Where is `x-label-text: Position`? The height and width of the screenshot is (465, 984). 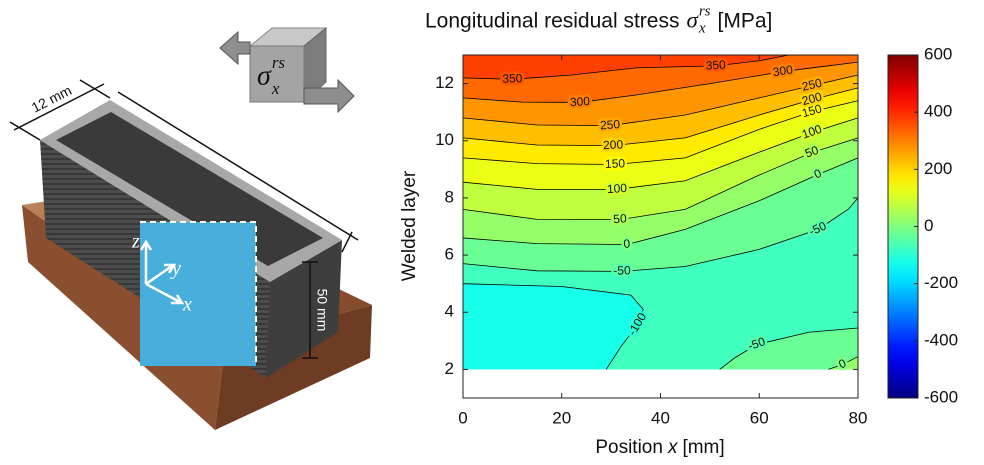
x-label-text: Position is located at coordinates (629, 447).